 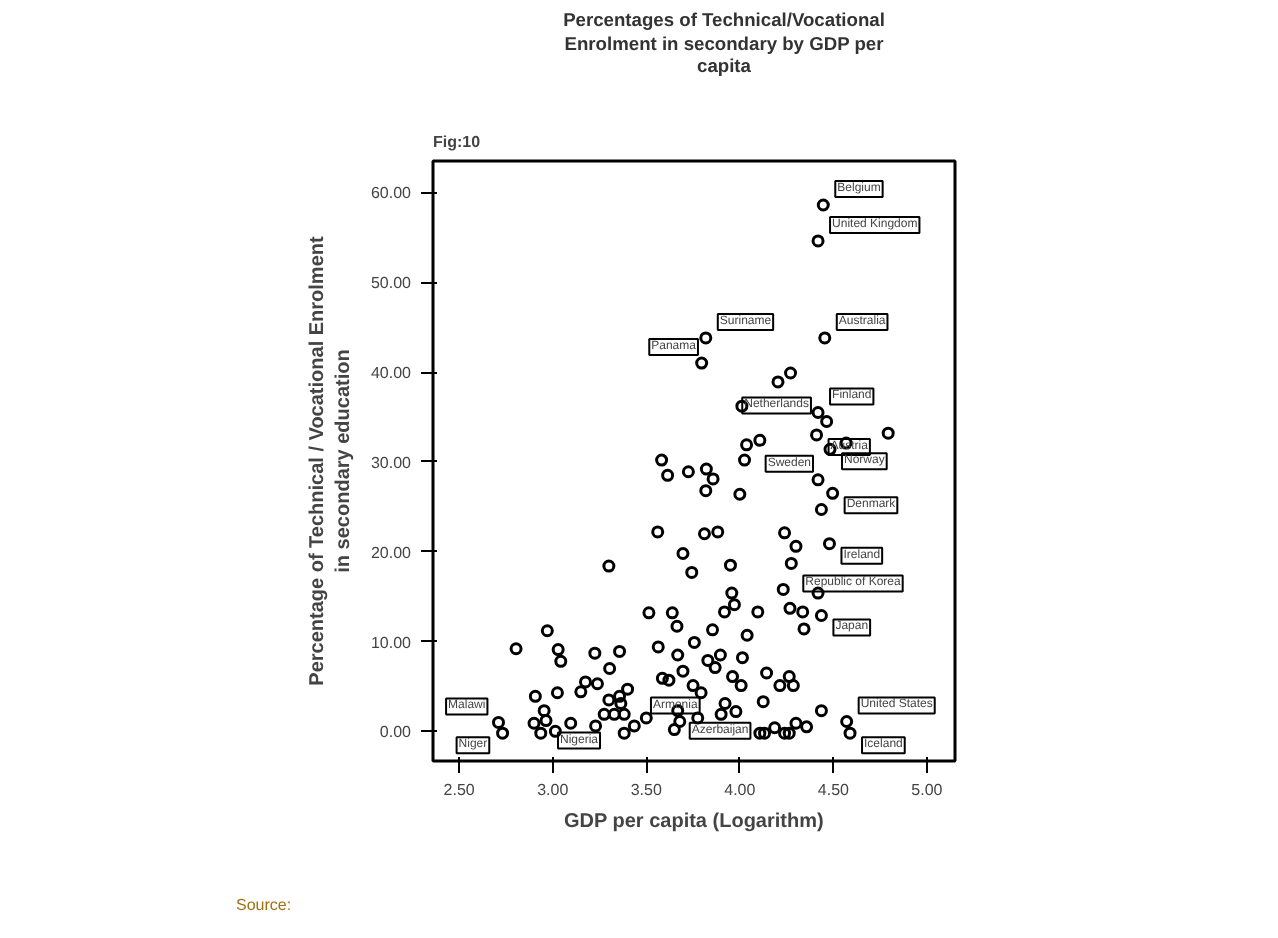 I want to click on x-tick-label: 4.00, so click(x=740, y=790).